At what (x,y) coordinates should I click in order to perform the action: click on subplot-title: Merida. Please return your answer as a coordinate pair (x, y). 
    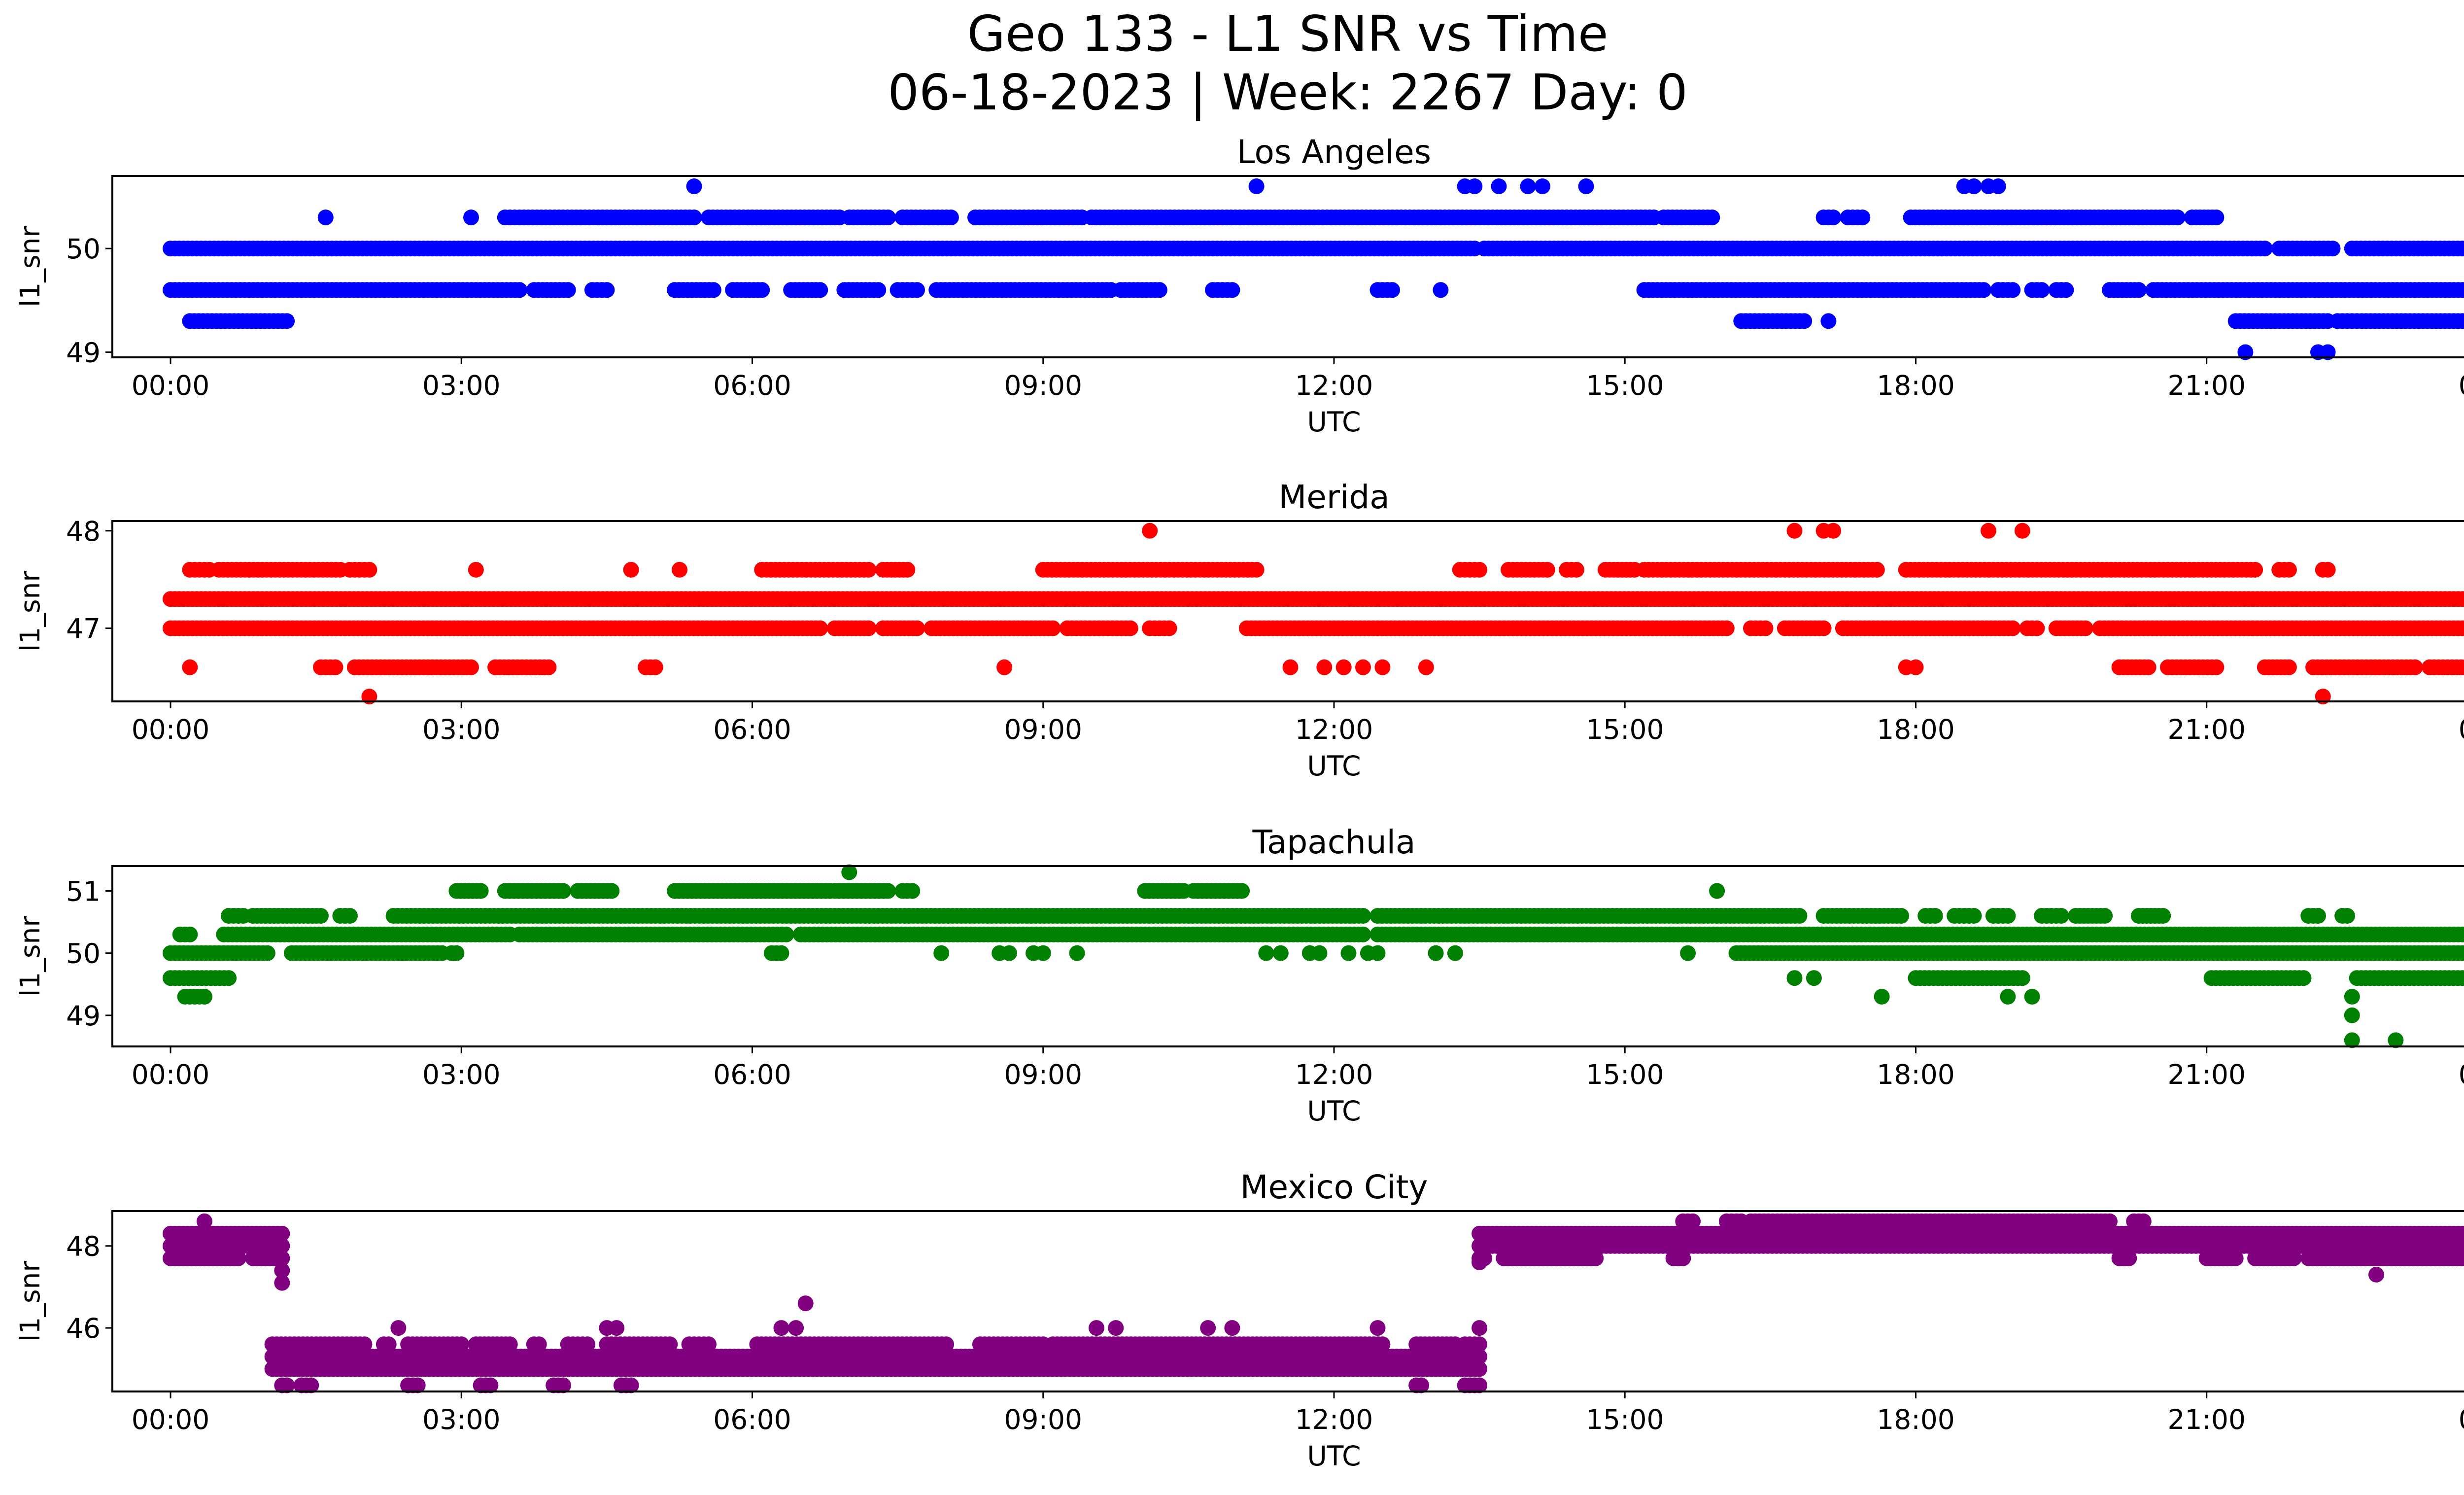
    Looking at the image, I should click on (1333, 497).